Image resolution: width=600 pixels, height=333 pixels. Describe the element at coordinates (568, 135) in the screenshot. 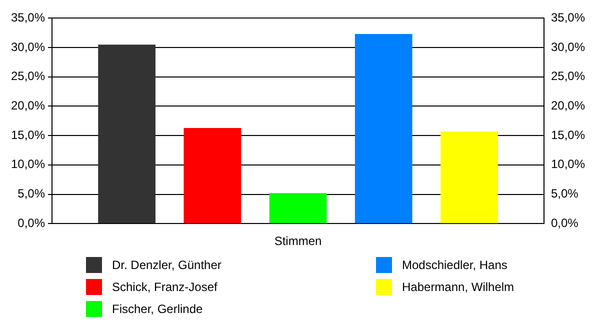

I see `text: 15,0%` at that location.